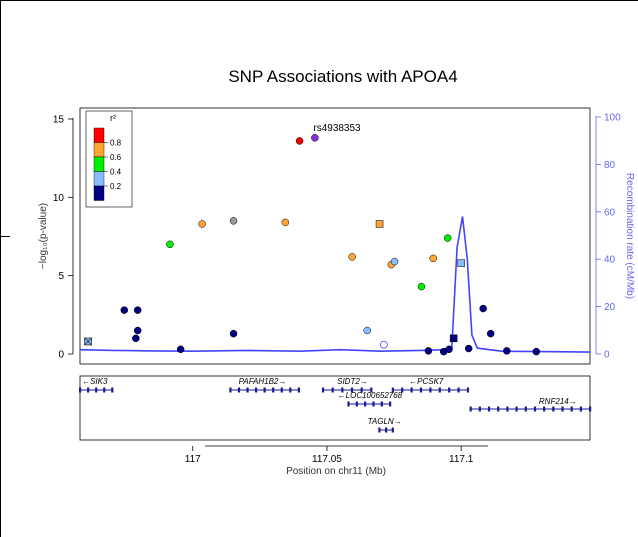 The height and width of the screenshot is (537, 638). Describe the element at coordinates (607, 355) in the screenshot. I see `right-tick-label: 0` at that location.